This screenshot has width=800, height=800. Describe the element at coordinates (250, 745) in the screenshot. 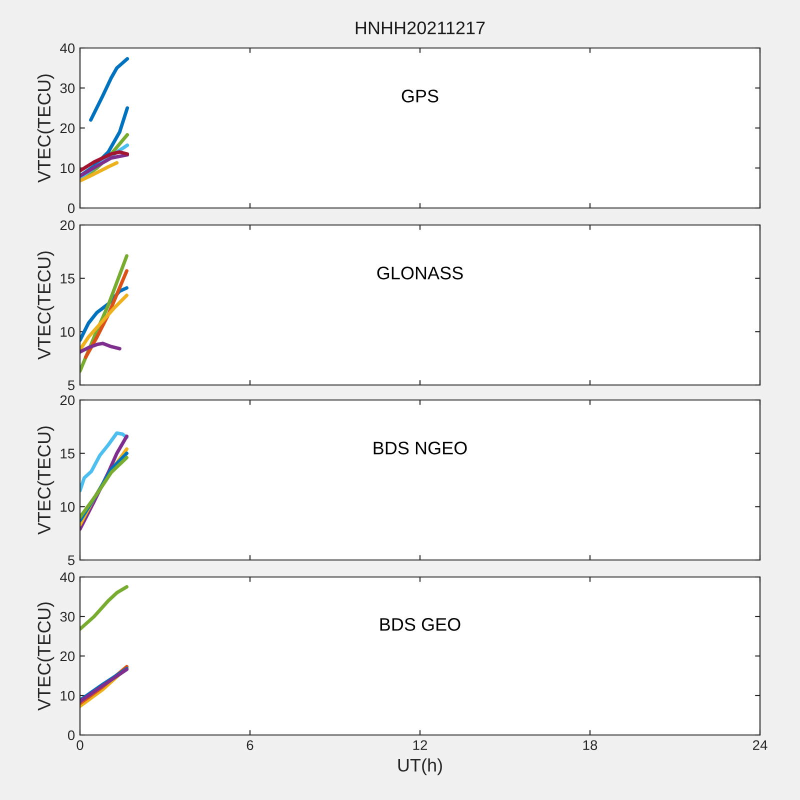

I see `x-tick-label: 6` at that location.